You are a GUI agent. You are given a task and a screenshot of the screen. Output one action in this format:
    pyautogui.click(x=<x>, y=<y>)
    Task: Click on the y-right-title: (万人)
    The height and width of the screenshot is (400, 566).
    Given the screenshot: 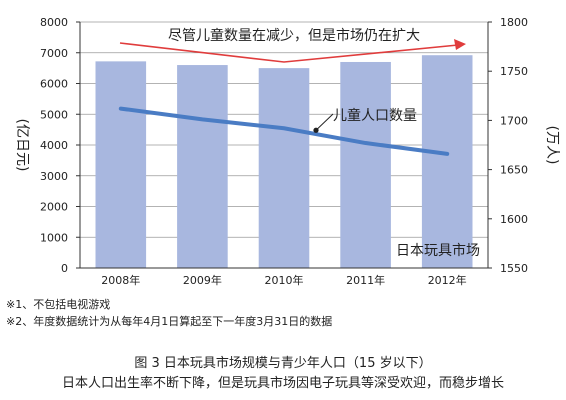 What is the action you would take?
    pyautogui.click(x=552, y=145)
    